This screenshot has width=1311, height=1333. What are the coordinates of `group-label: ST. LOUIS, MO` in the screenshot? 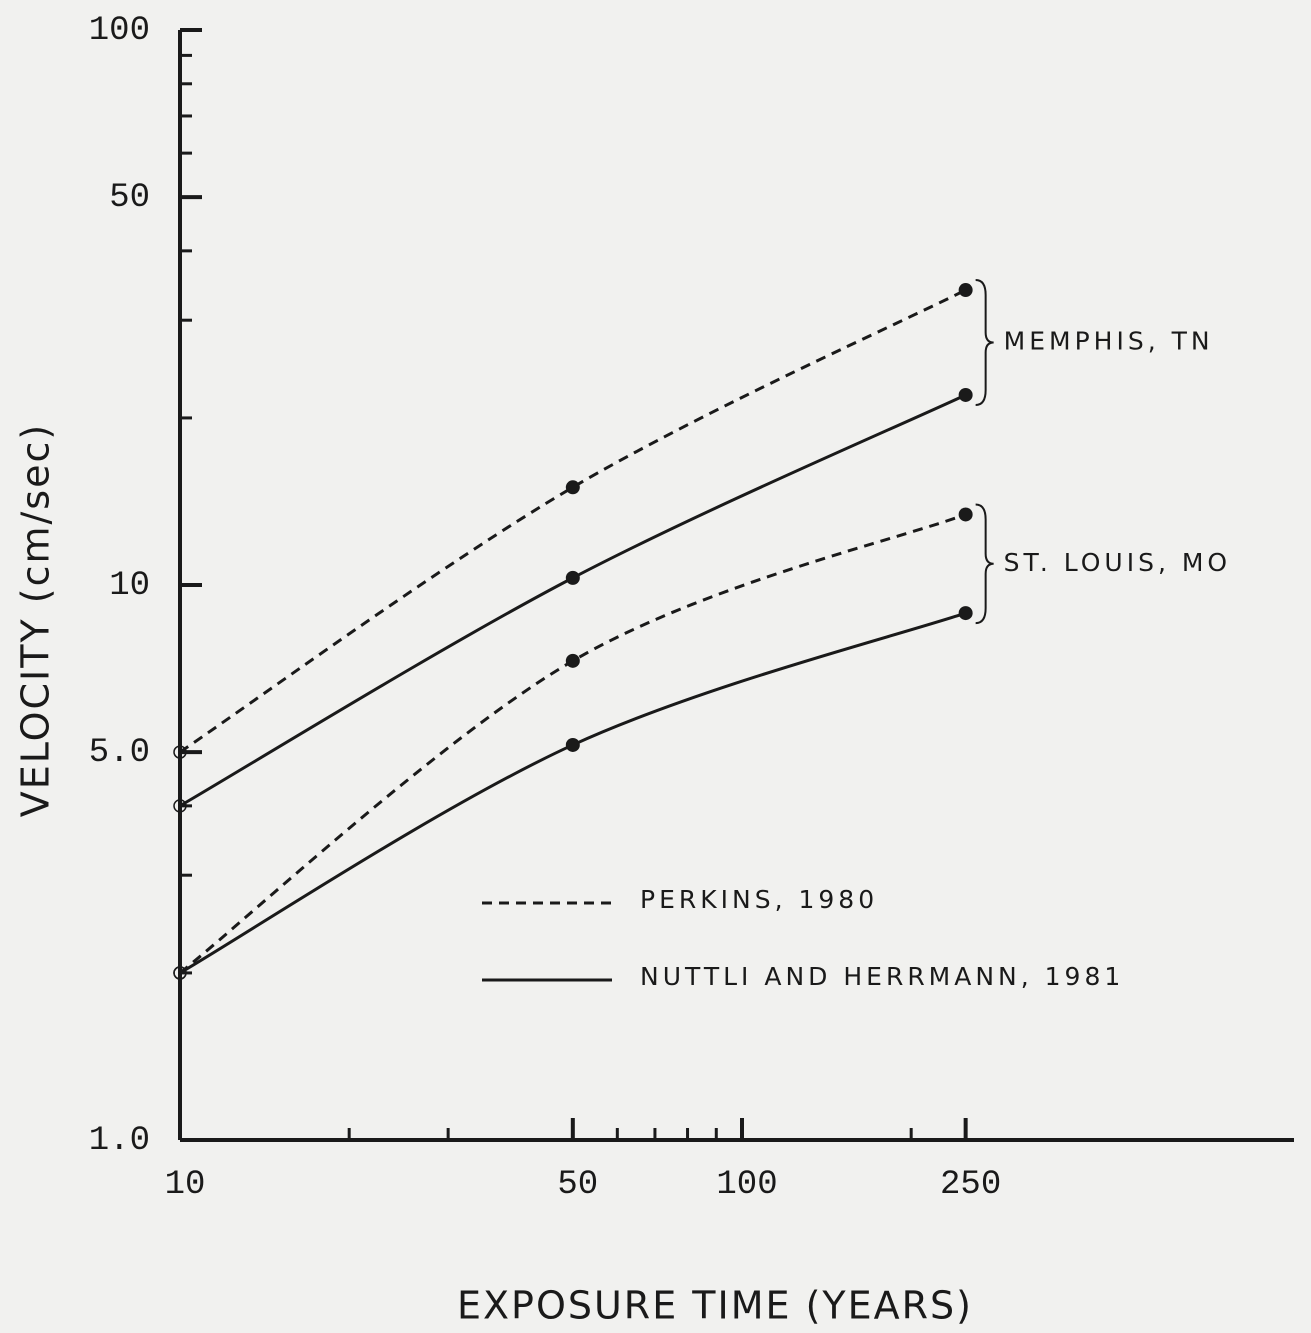 It's located at (1117, 562).